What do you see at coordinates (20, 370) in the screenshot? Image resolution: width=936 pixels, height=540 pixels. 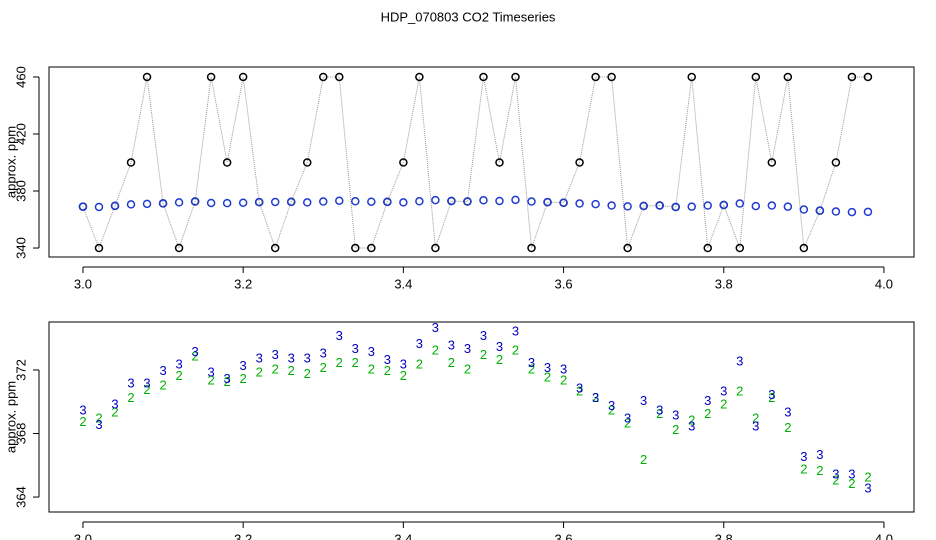 I see `y-tick-label: 372` at bounding box center [20, 370].